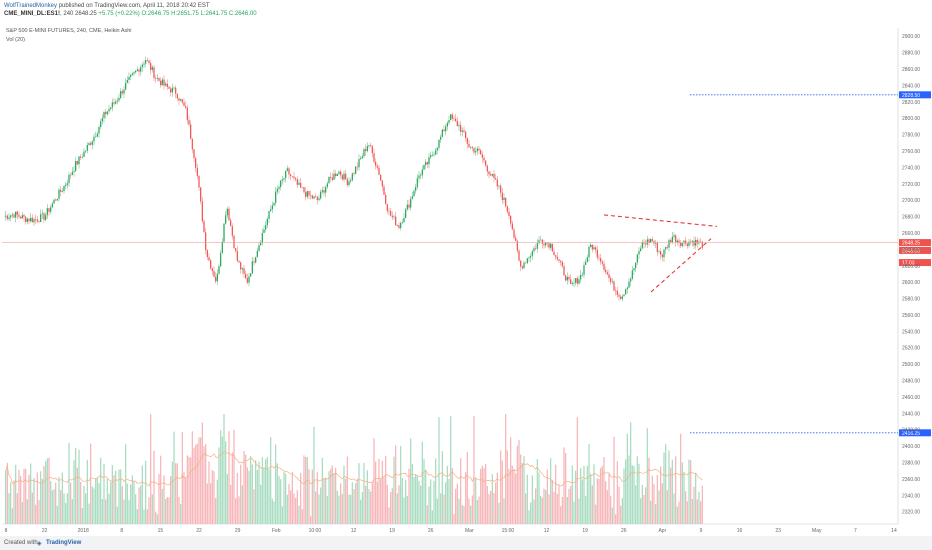 Image resolution: width=932 pixels, height=550 pixels. Describe the element at coordinates (911, 464) in the screenshot. I see `price-tick-label: 2380.00` at that location.